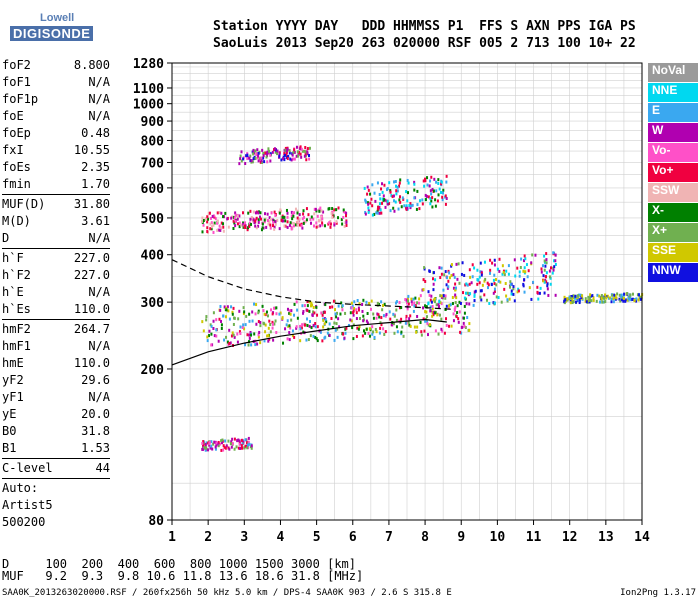 This screenshot has height=600, width=700. I want to click on y-tick-label: 400, so click(153, 256).